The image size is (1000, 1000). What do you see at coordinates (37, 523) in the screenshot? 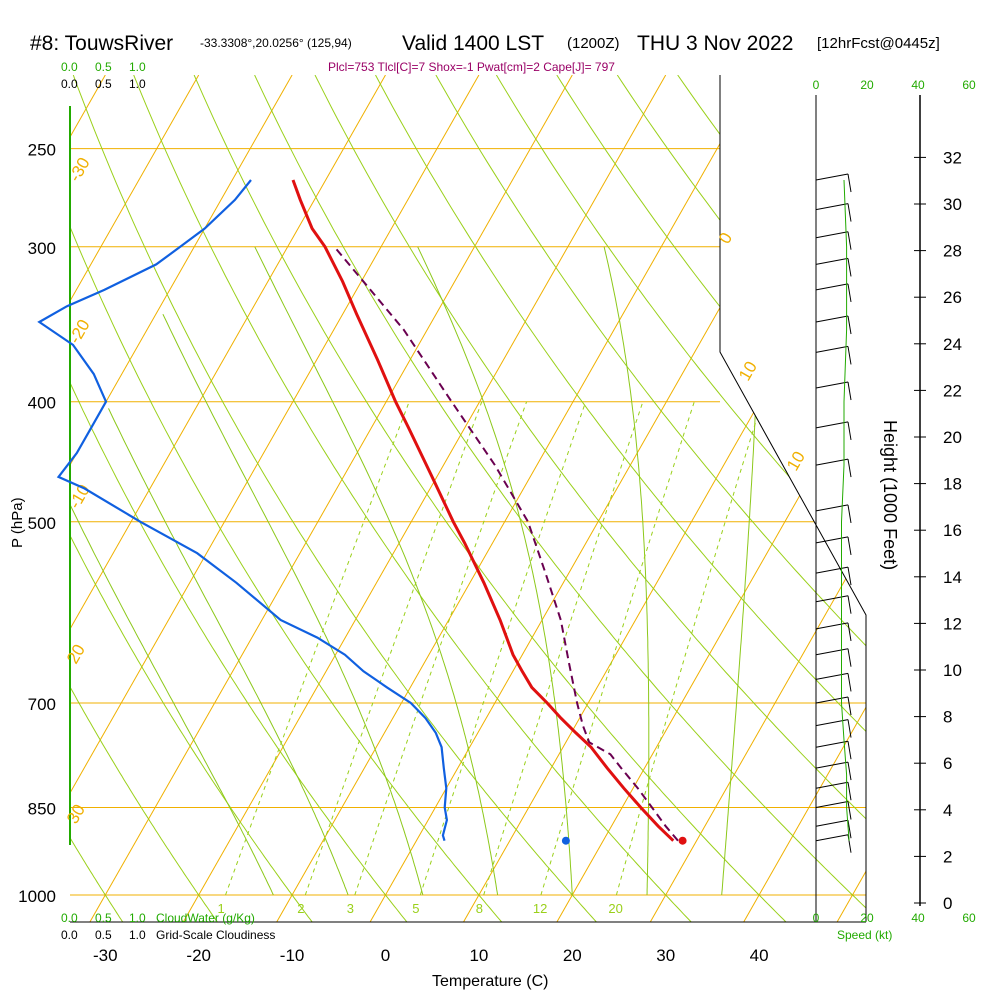
I see `pressure-tick-labels: 250 300 400 500 700 850 1000` at bounding box center [37, 523].